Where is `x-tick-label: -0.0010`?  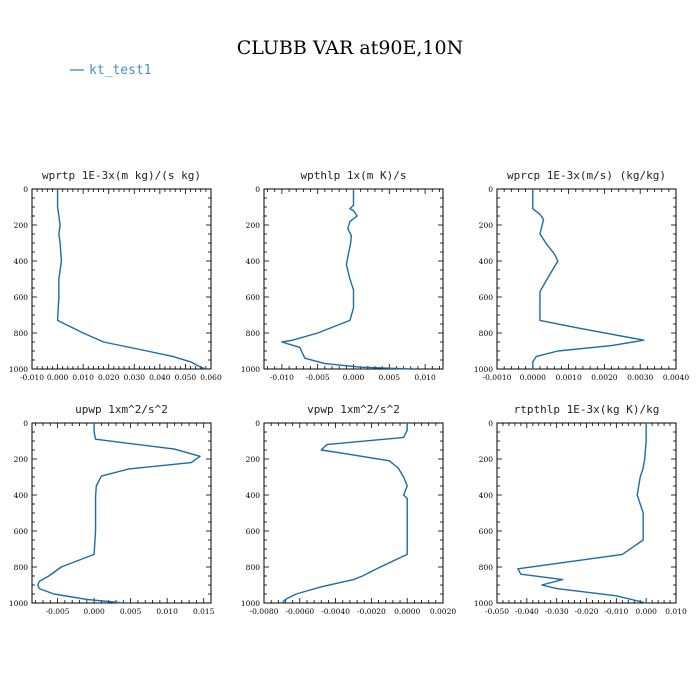 x-tick-label: -0.0010 is located at coordinates (497, 377).